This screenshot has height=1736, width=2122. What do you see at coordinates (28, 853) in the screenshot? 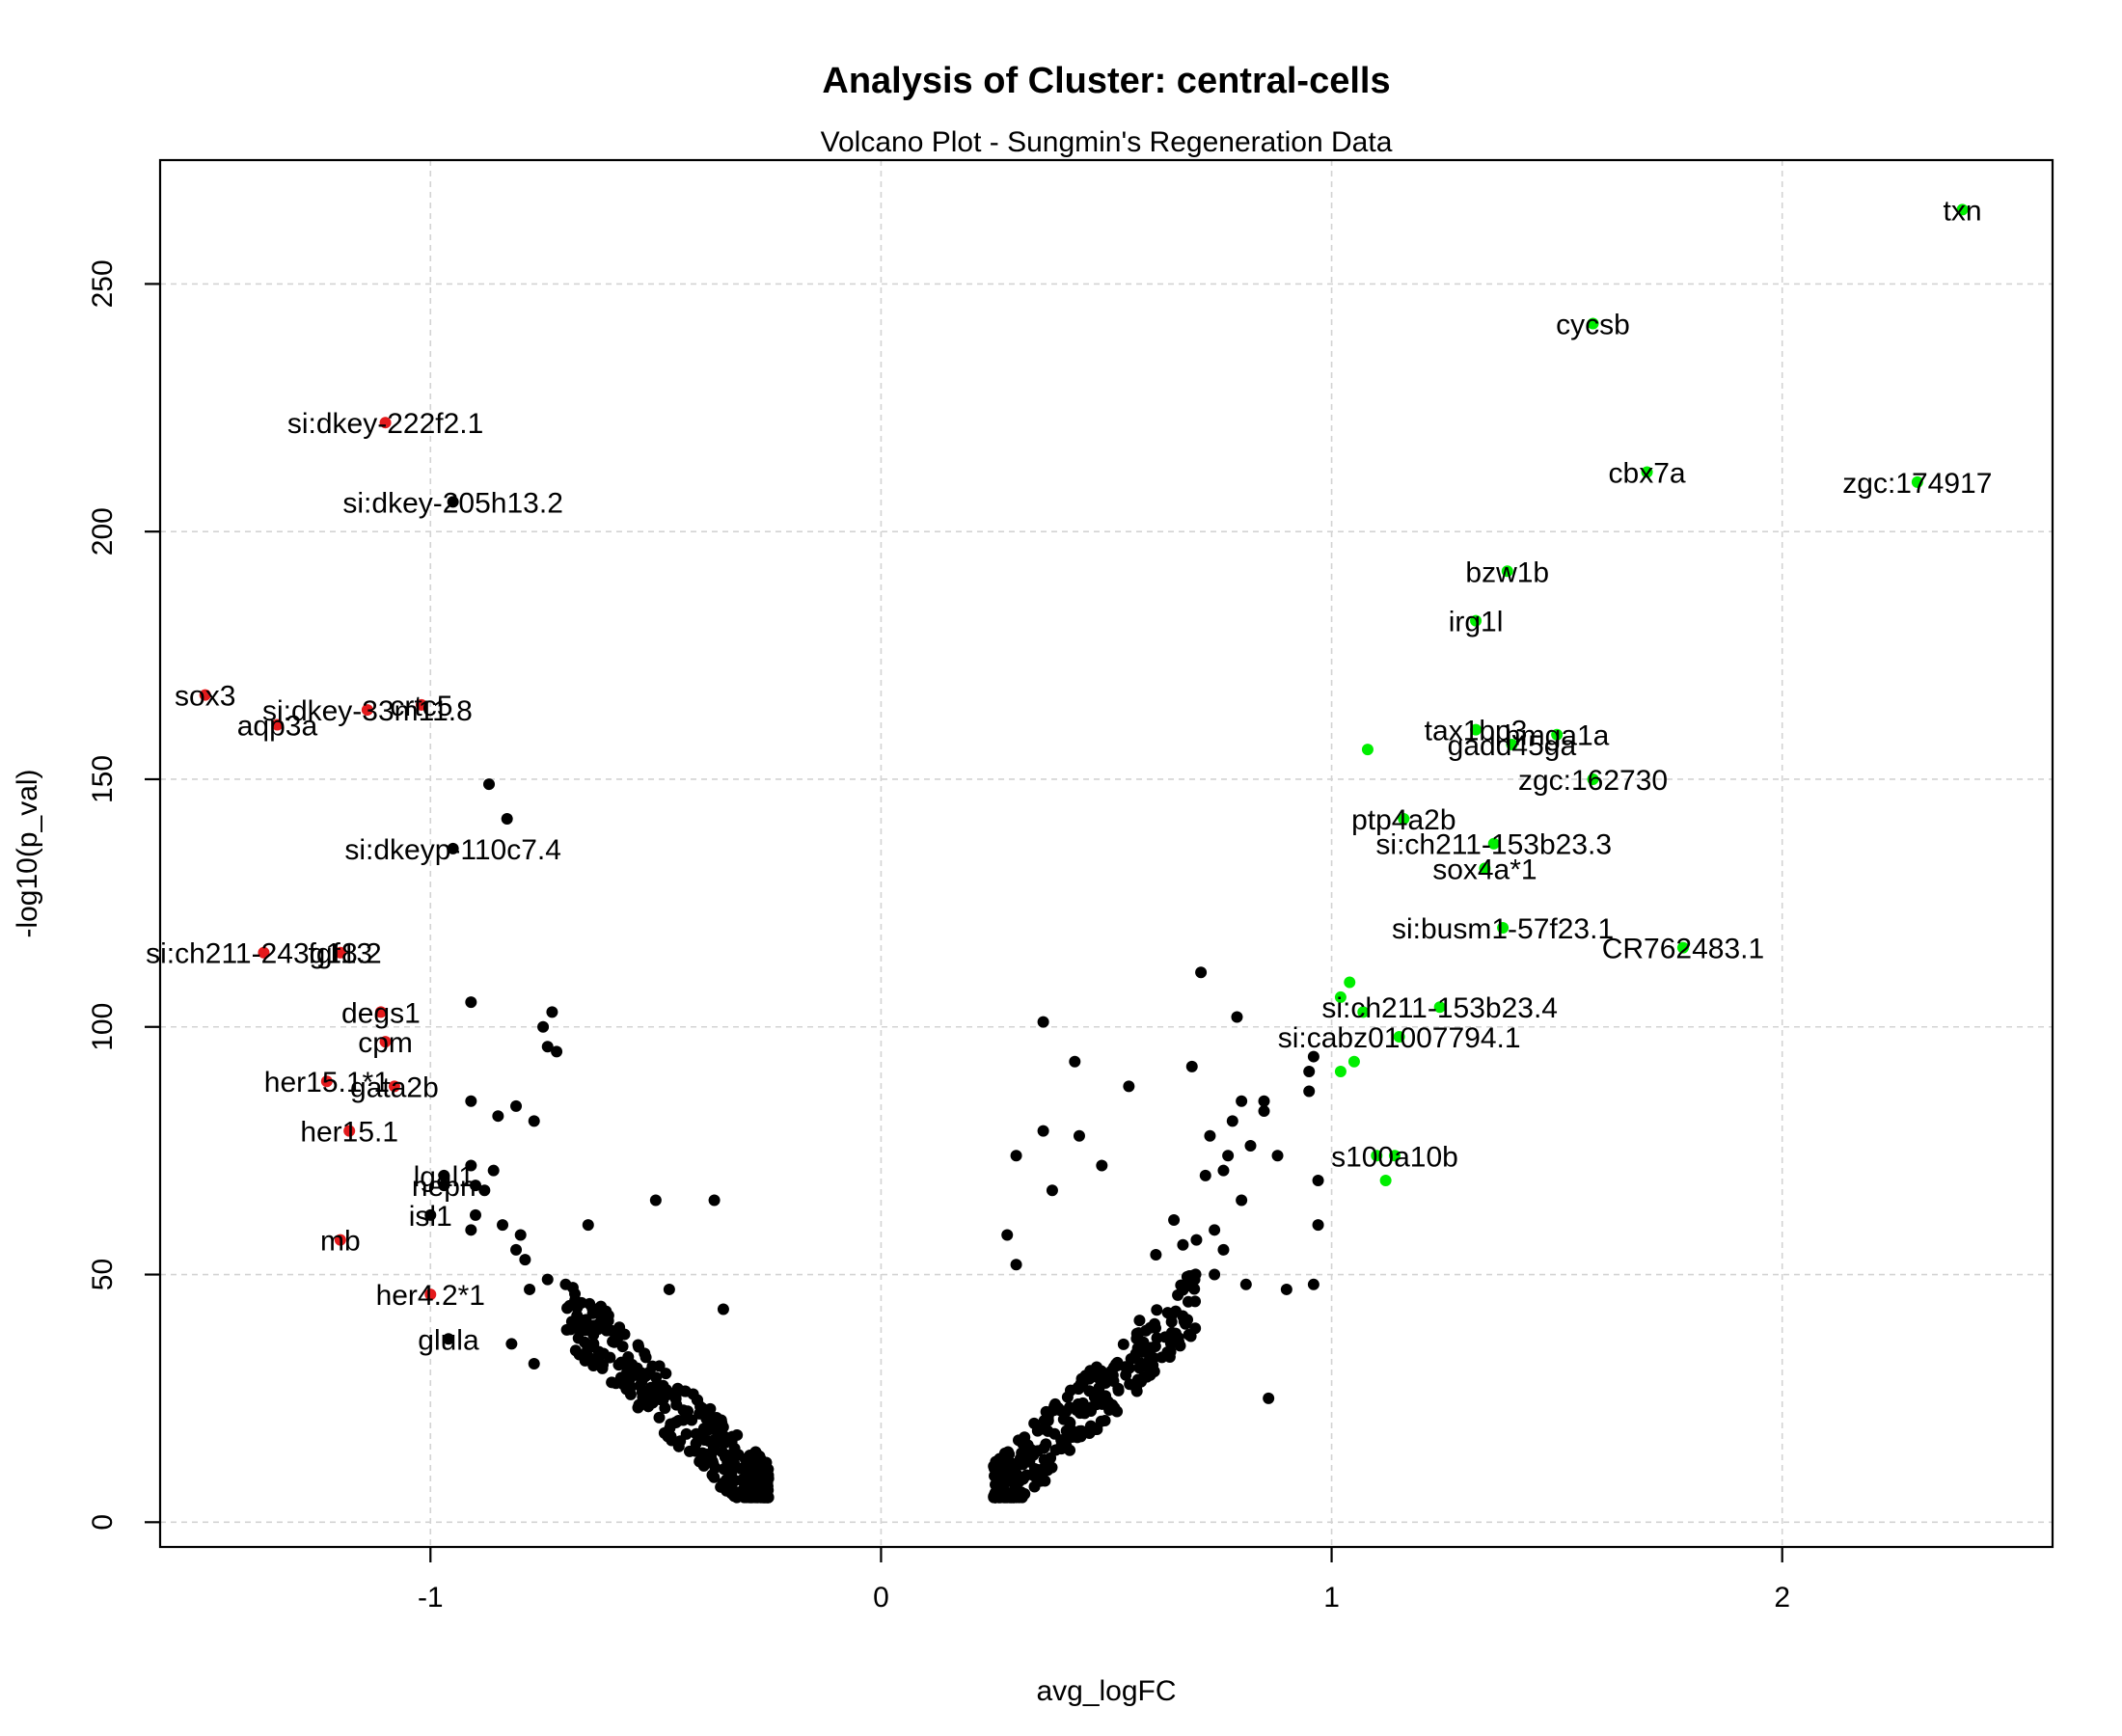
I see `y-axis-label: -log10(p_val)` at bounding box center [28, 853].